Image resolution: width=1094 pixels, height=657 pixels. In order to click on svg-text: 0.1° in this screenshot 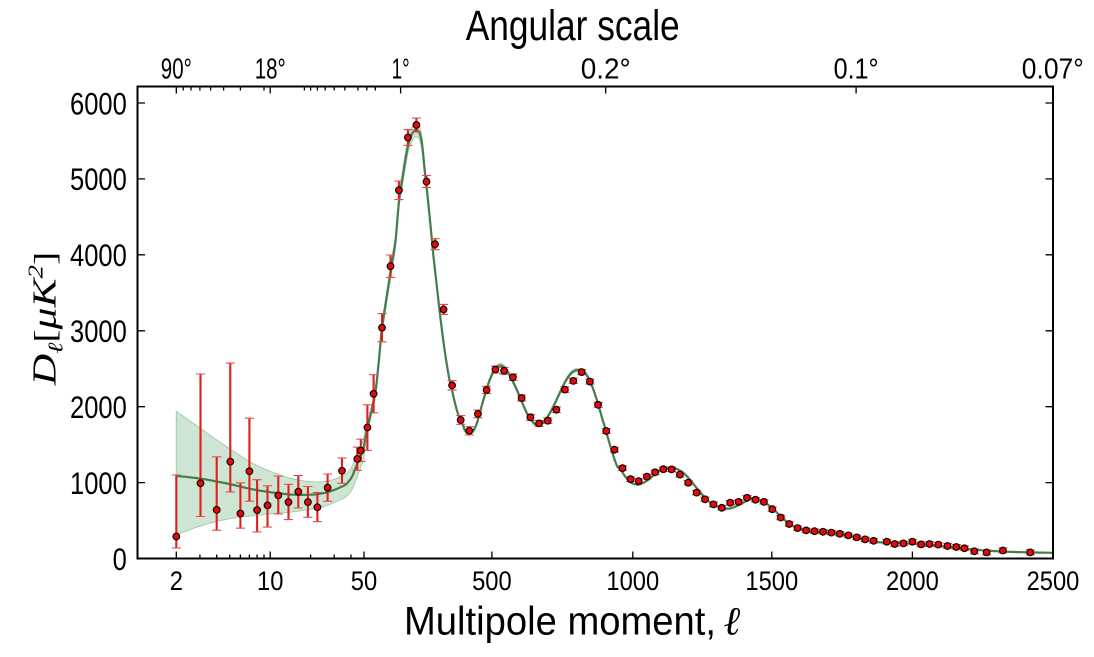, I will do `click(856, 70)`.